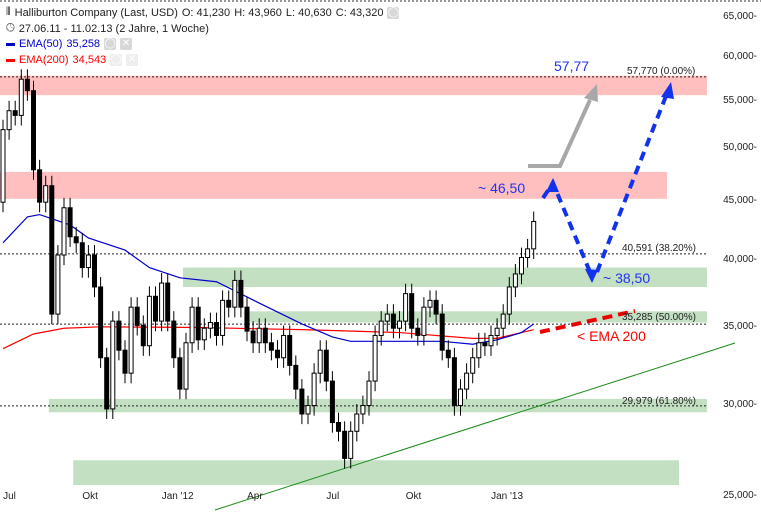 The width and height of the screenshot is (761, 520). What do you see at coordinates (572, 66) in the screenshot?
I see `target-annotation: 57,77` at bounding box center [572, 66].